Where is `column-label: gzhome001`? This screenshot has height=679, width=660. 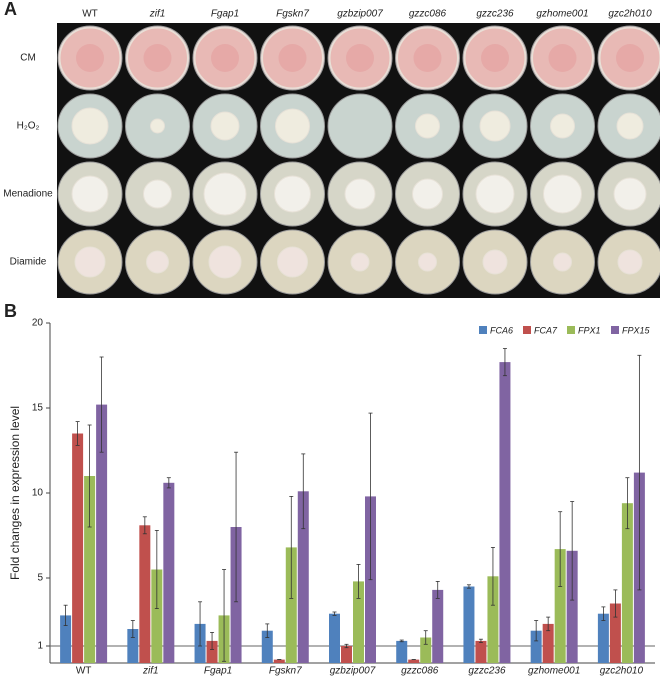
column-label: gzhome001 is located at coordinates (562, 14).